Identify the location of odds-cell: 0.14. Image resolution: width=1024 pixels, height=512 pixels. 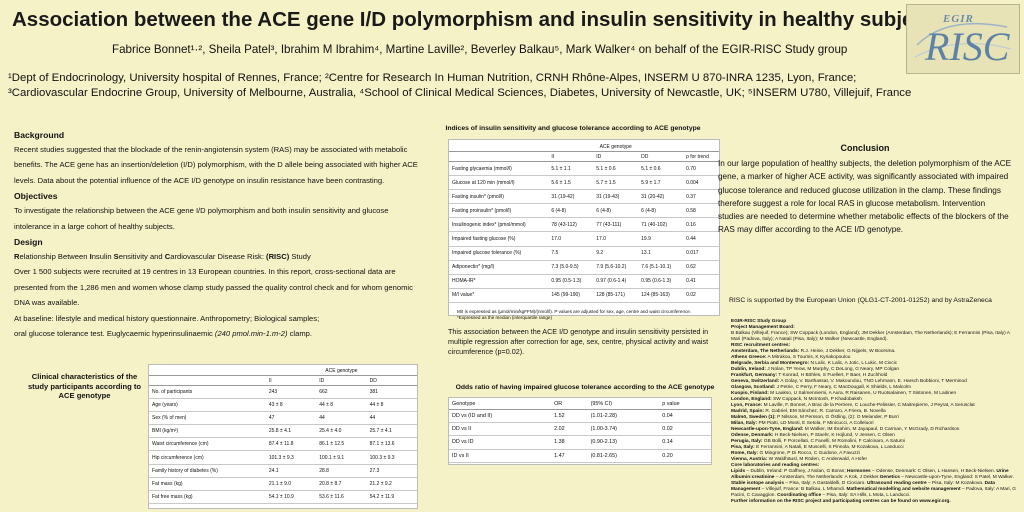
(685, 442).